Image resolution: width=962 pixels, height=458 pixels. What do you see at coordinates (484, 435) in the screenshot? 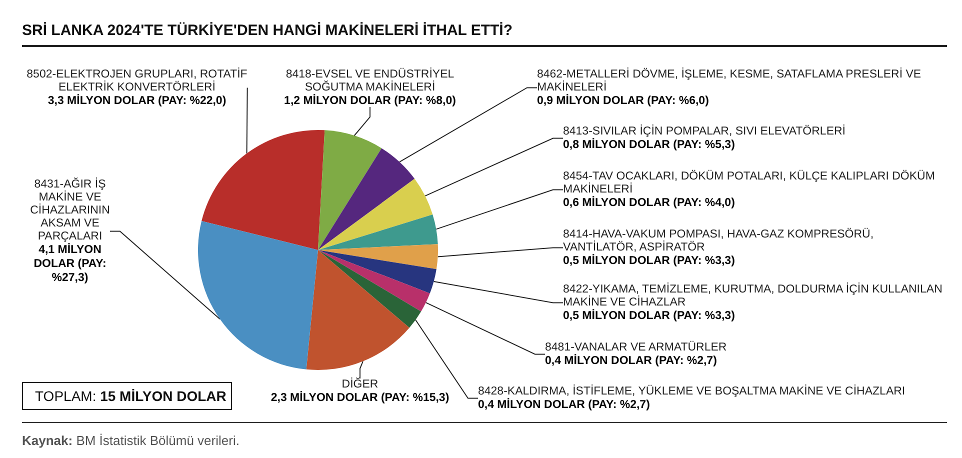
I see `text: Kaynak: BM İstatistik Bölümü verileri.` at bounding box center [484, 435].